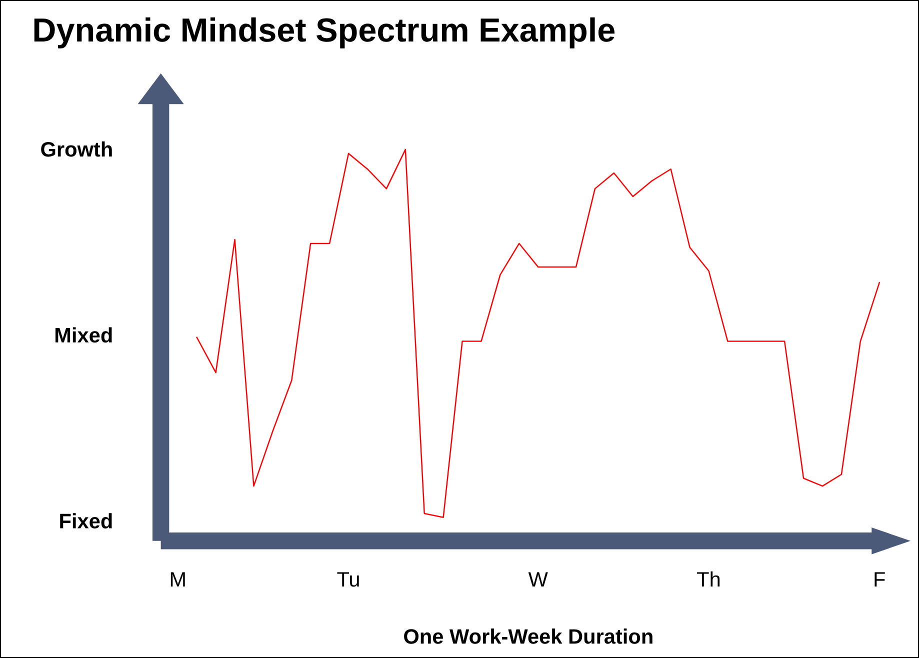  I want to click on x-tick-label: M, so click(177, 579).